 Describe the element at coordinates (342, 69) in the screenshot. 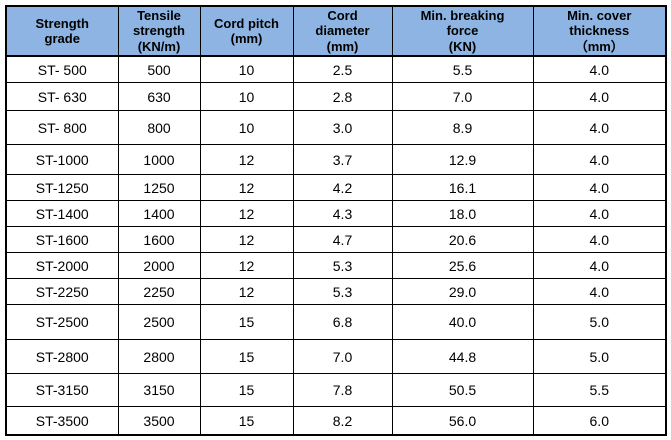

I see `cell-cord-diameter: 2.5` at that location.